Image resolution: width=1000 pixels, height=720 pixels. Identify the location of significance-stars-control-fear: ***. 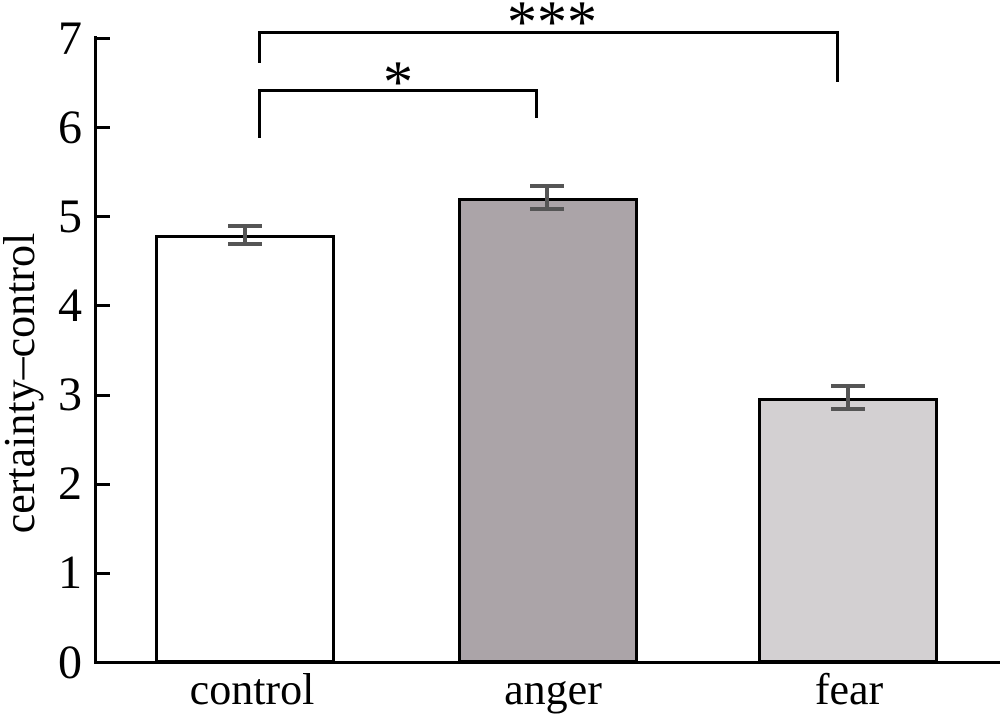
(552, 27).